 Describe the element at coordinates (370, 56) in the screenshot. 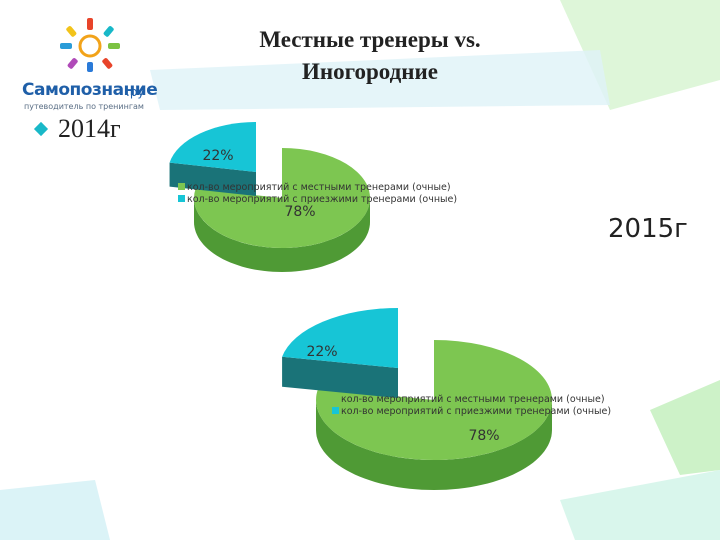

I see `page-title: Местные тренеры vs. Иногородние` at that location.